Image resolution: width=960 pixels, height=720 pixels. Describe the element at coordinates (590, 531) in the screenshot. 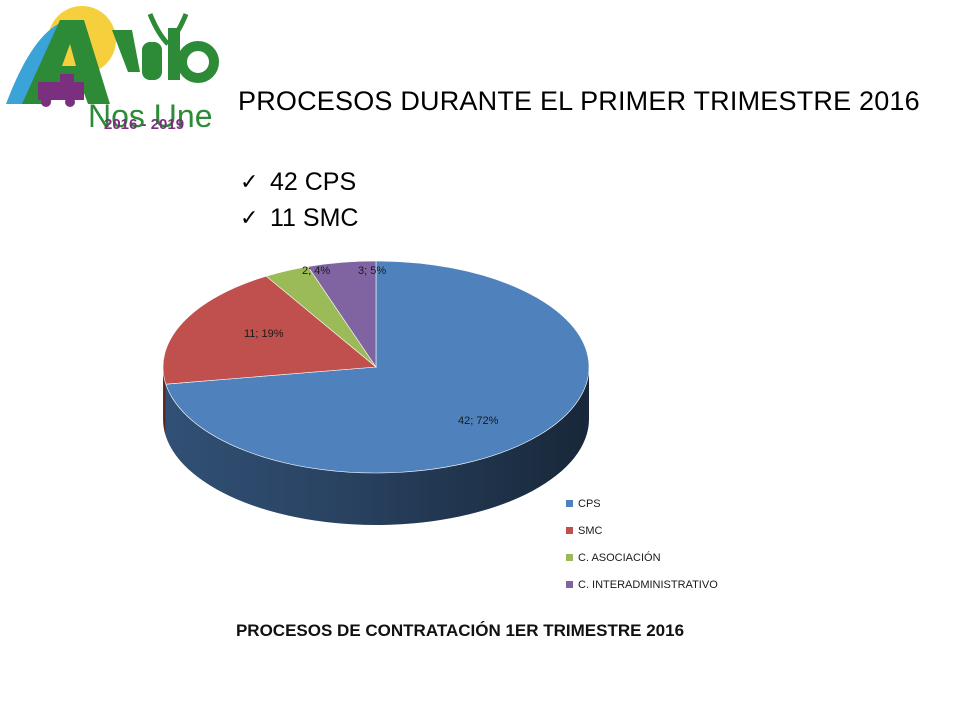

I see `legend-entry: SMC` at that location.